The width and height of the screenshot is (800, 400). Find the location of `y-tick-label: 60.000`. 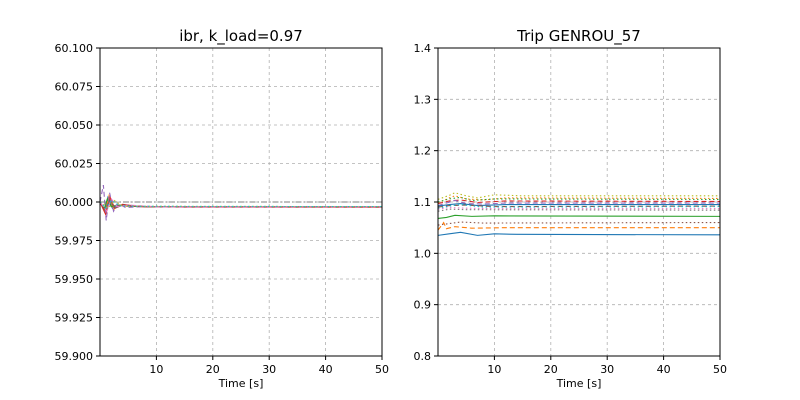

y-tick-label: 60.000 is located at coordinates (74, 202).